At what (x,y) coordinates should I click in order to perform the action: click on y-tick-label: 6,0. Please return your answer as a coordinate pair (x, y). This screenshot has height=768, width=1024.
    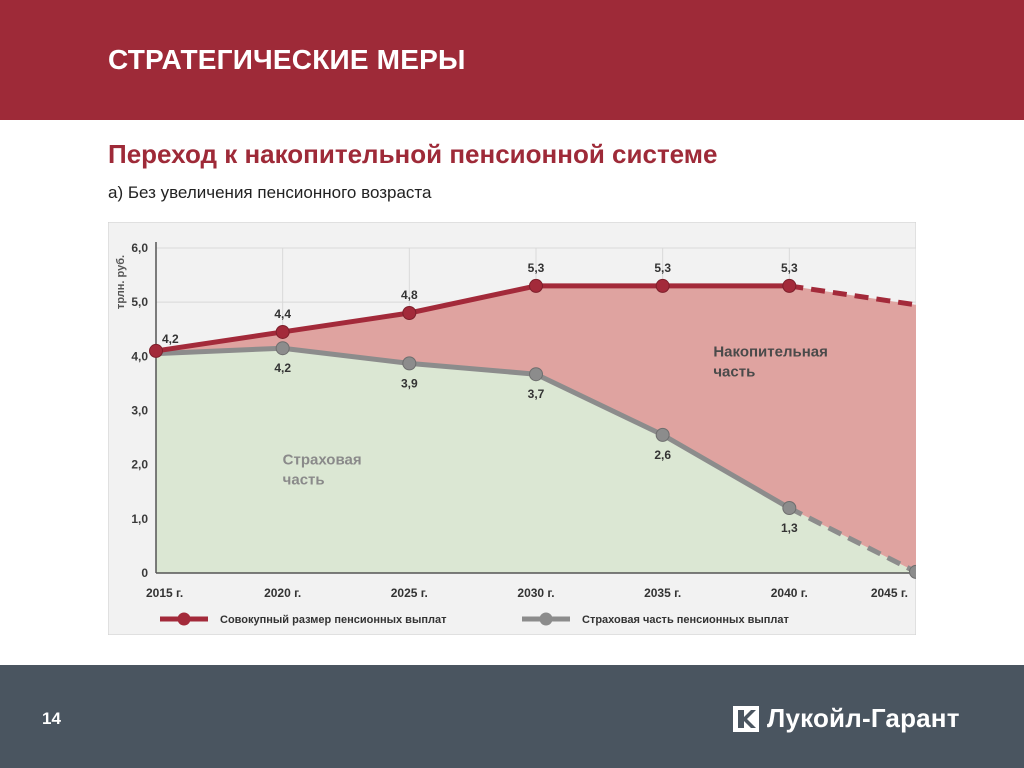
    Looking at the image, I should click on (139, 248).